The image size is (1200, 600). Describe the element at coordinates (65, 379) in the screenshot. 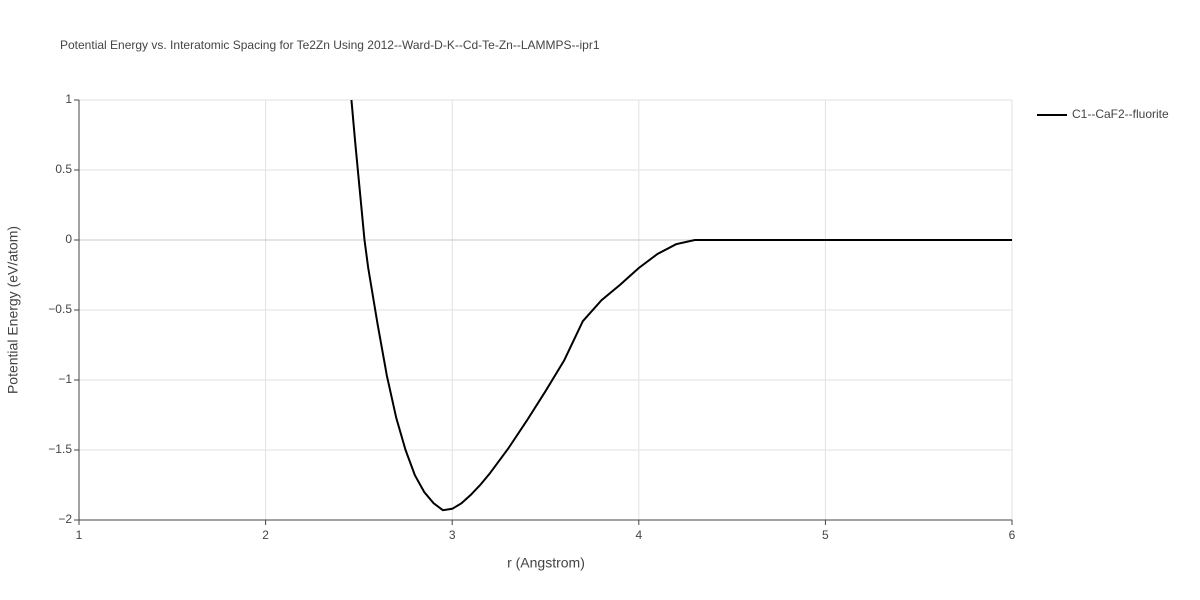

I see `y-tick-label: −1` at that location.